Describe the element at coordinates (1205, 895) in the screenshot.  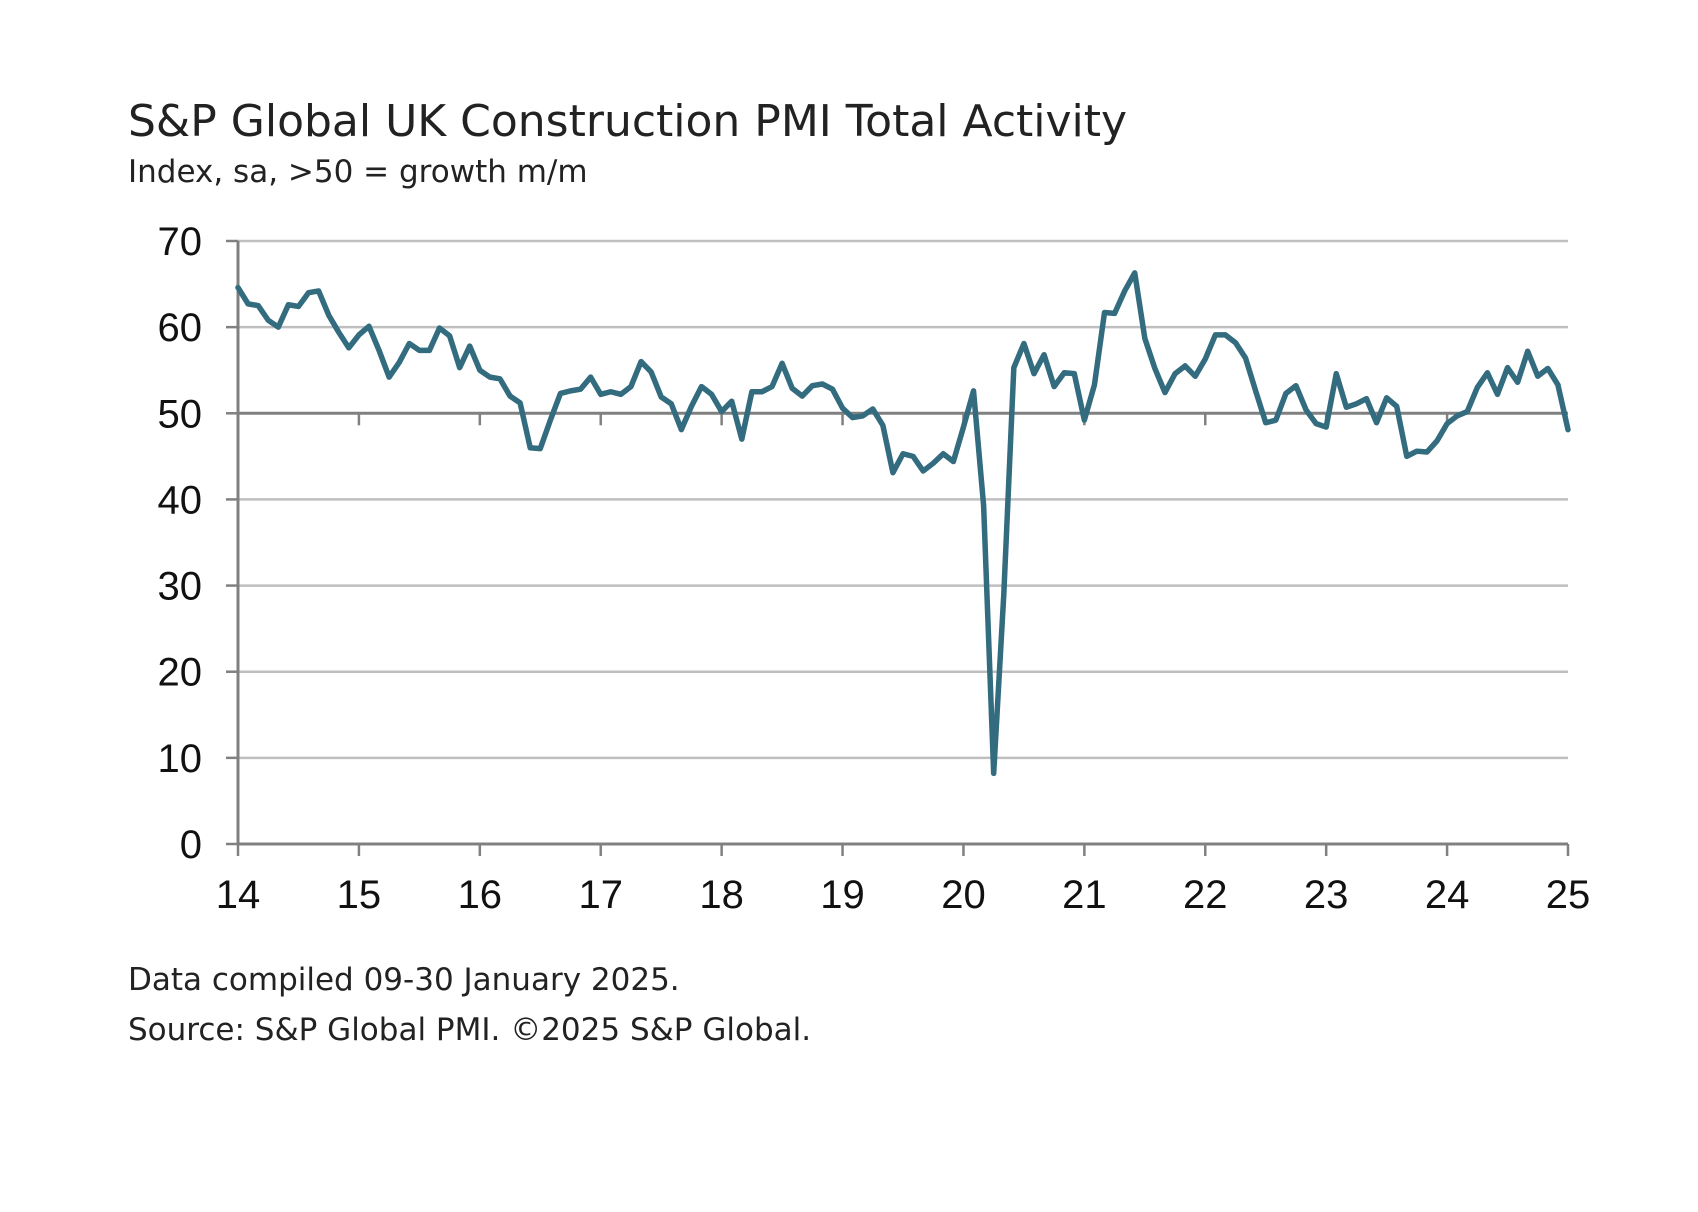
I see `x-tick-label: 22` at that location.